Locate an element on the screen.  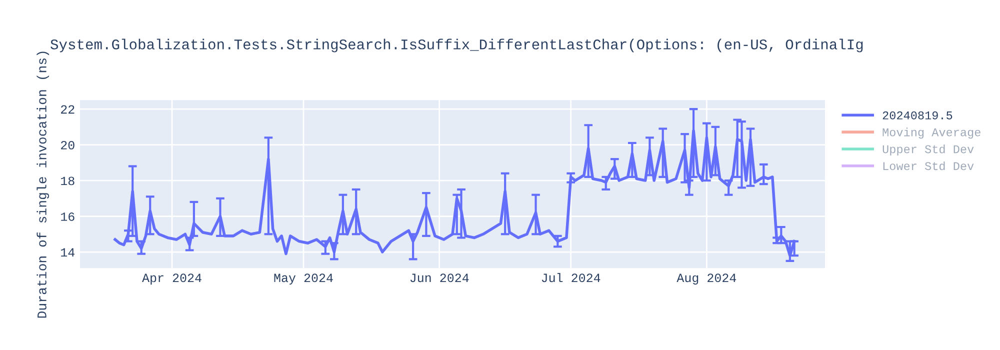
legend-label: Moving Average is located at coordinates (931, 133).